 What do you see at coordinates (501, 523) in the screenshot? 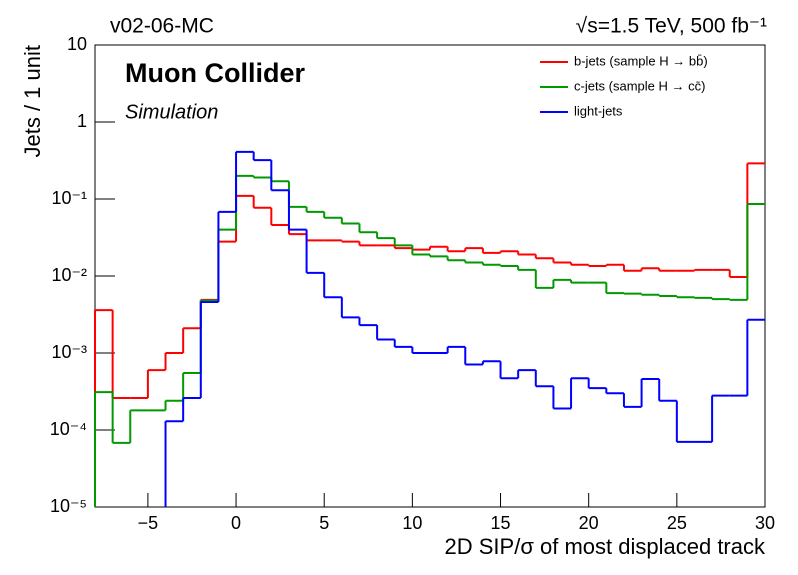
I see `x-tick-label: 15` at bounding box center [501, 523].